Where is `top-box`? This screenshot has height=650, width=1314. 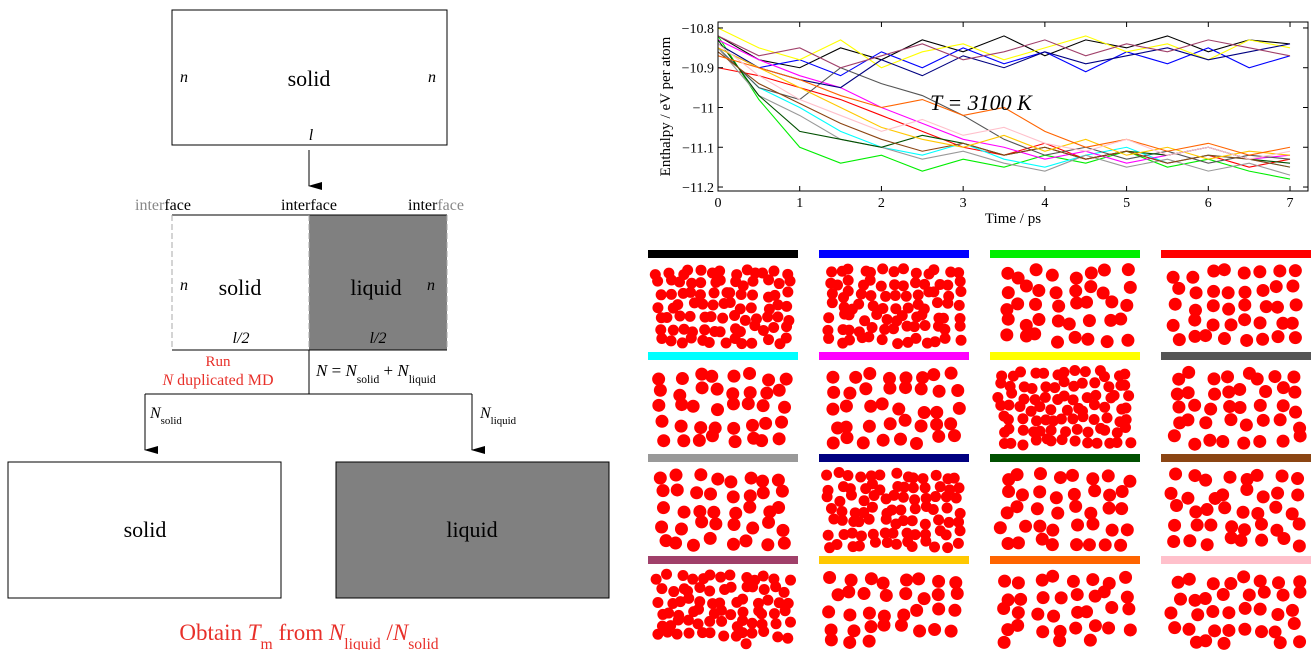
top-box is located at coordinates (309, 77).